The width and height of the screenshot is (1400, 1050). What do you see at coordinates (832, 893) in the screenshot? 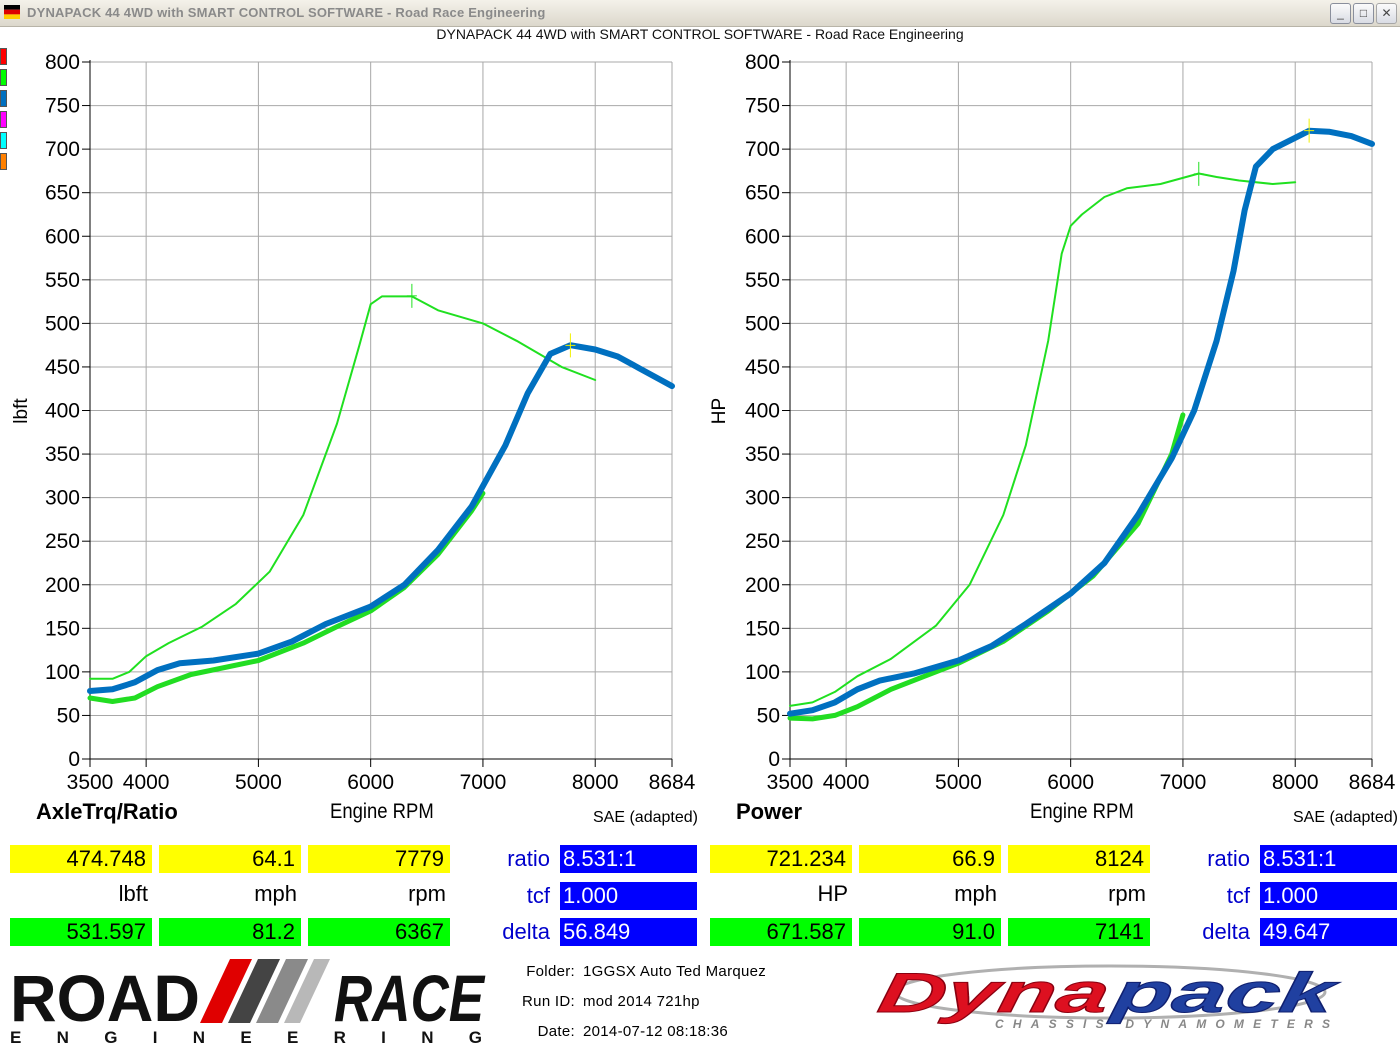
I see `power-unit-label: HP` at bounding box center [832, 893].